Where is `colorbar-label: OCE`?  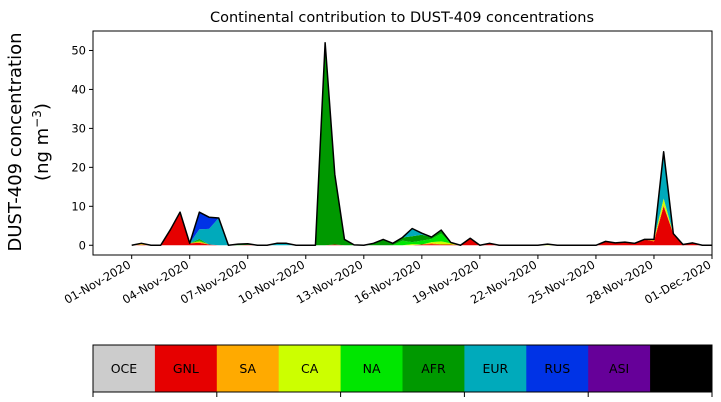
colorbar-label: OCE is located at coordinates (124, 368).